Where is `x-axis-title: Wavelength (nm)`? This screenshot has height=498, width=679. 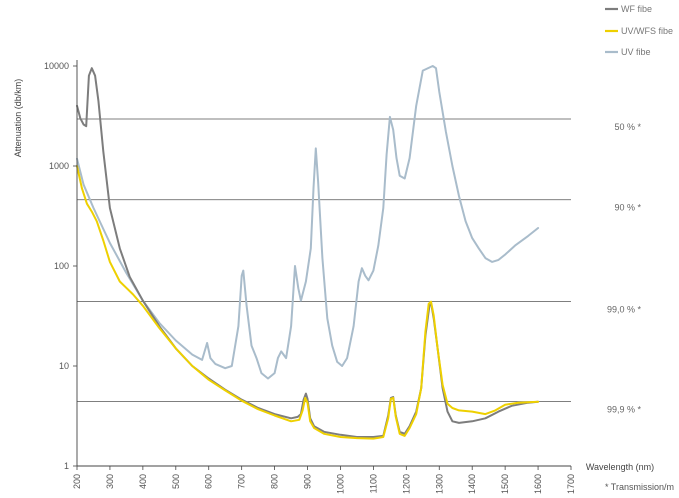
x-axis-title: Wavelength (nm) is located at coordinates (620, 467).